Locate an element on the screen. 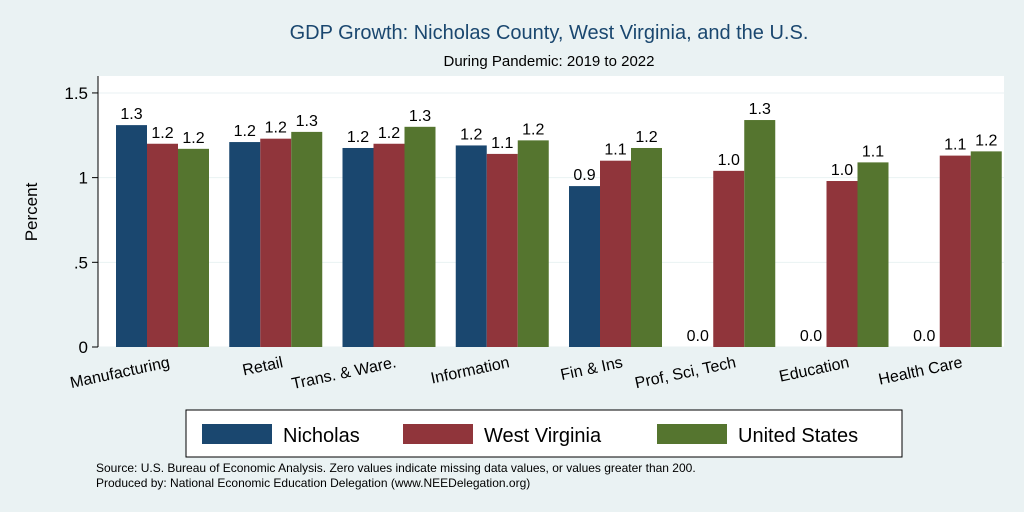 This screenshot has height=512, width=1024. x-tick-label: Trans. & Ware. is located at coordinates (344, 373).